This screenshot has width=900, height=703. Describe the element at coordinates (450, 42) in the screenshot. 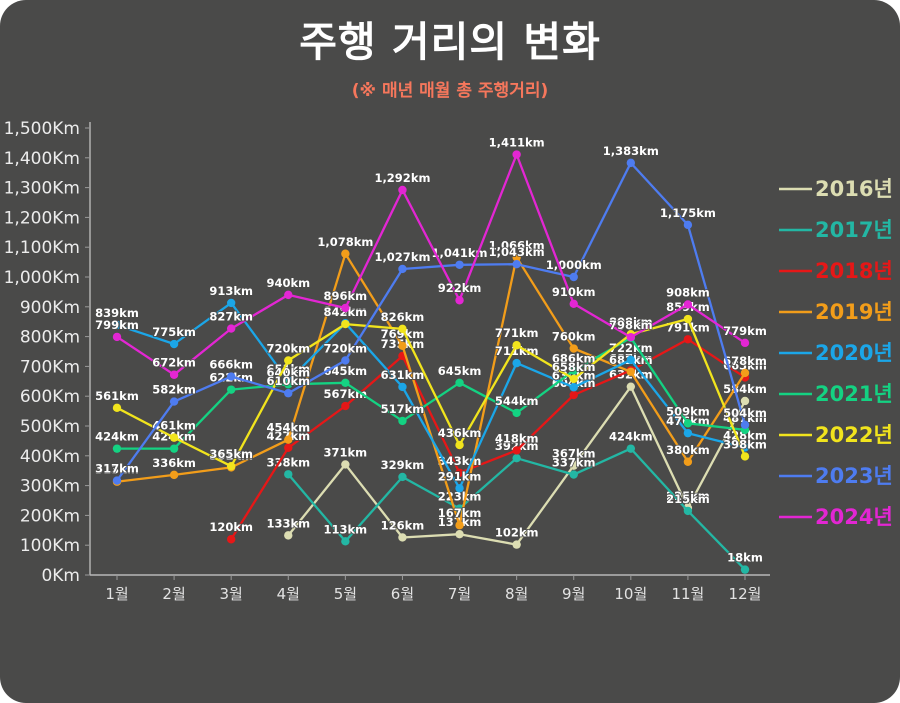

I see `page-title: 주행 거리의 변화` at that location.